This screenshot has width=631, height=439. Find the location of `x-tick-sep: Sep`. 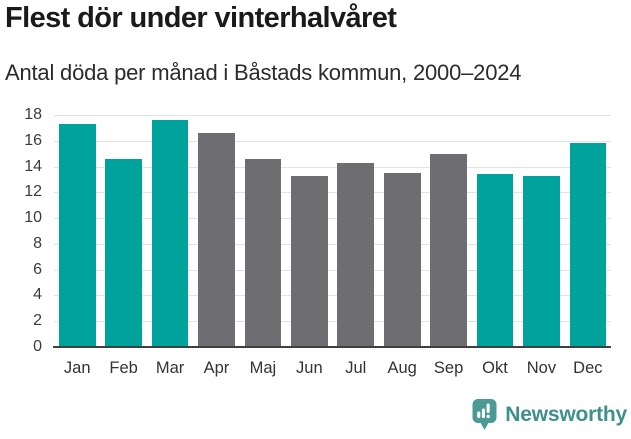

x-tick-sep: Sep is located at coordinates (448, 368).